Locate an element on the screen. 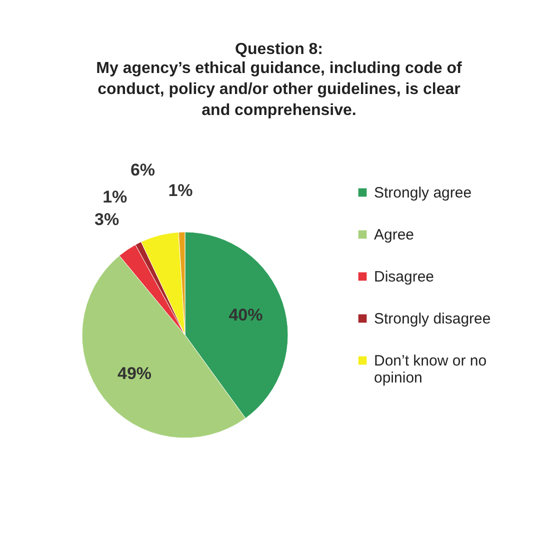  data-label: 40% is located at coordinates (245, 314).